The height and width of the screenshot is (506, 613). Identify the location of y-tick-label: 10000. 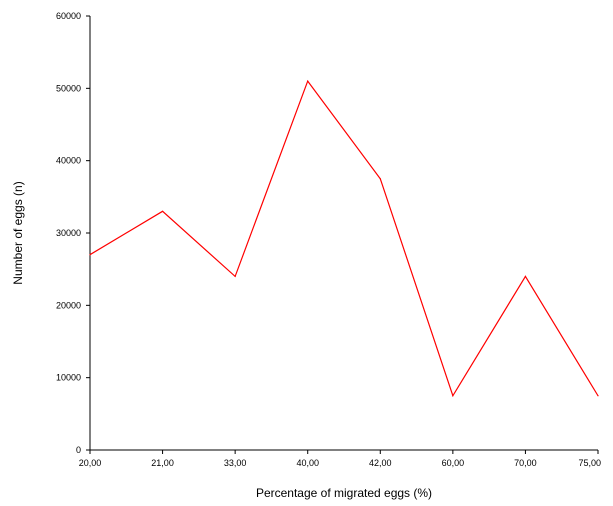
(68, 378).